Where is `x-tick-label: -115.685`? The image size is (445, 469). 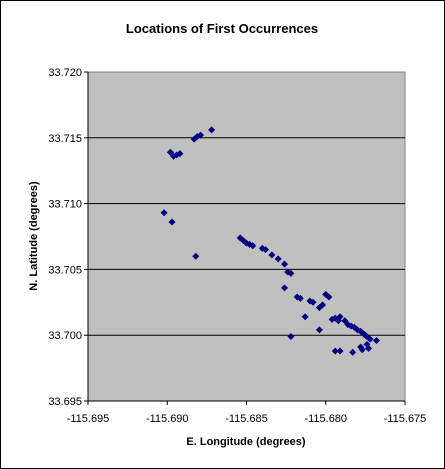 x-tick-label: -115.685 is located at coordinates (246, 419).